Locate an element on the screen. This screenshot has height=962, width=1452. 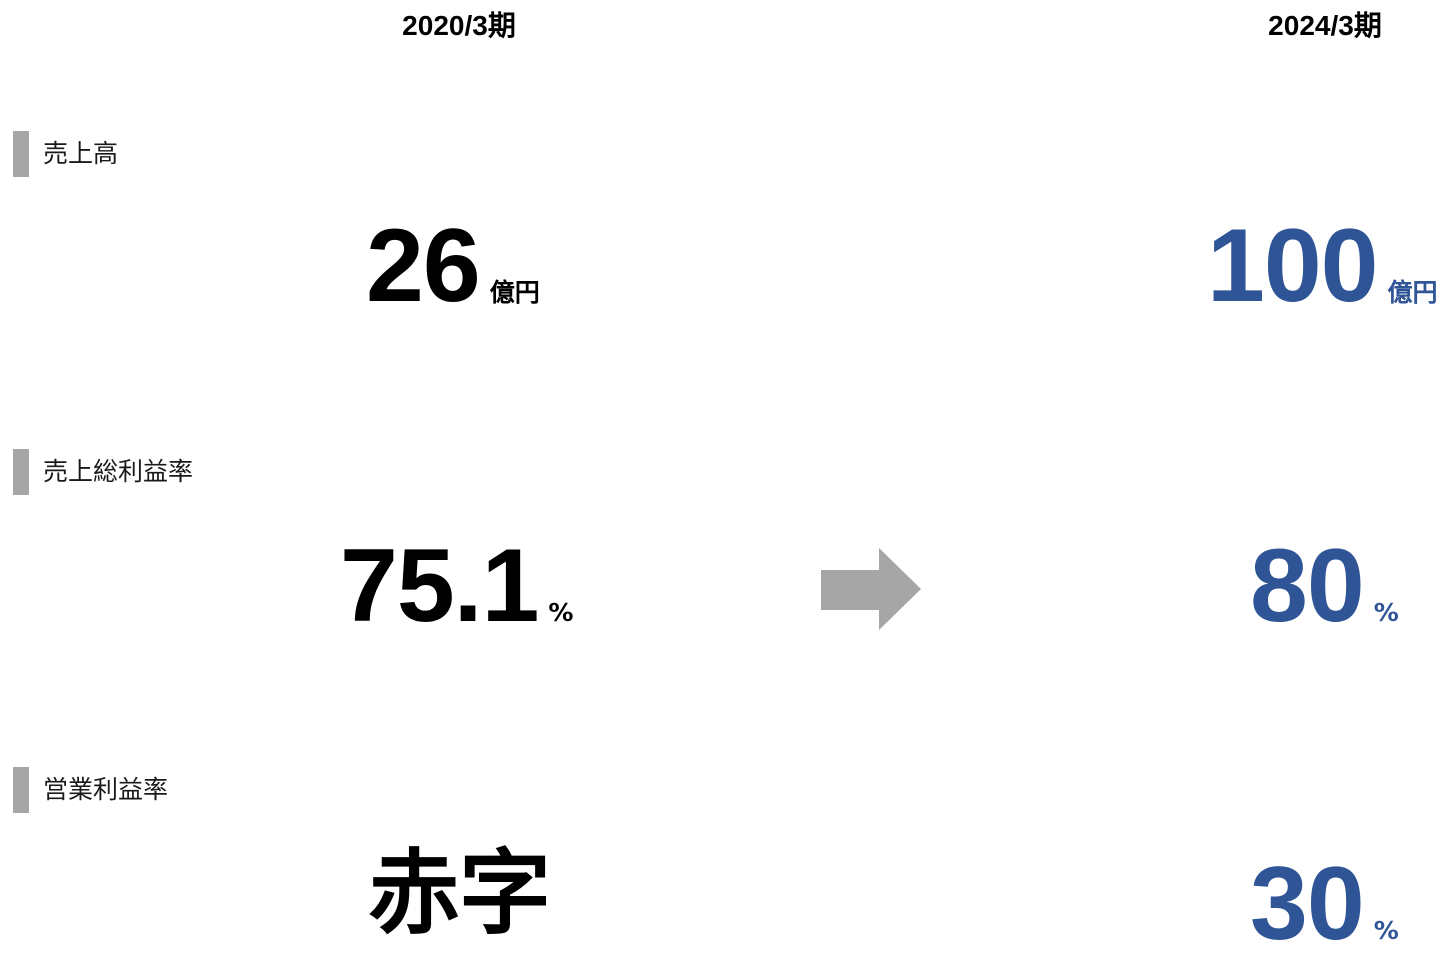
value-number: 80 is located at coordinates (1307, 586).